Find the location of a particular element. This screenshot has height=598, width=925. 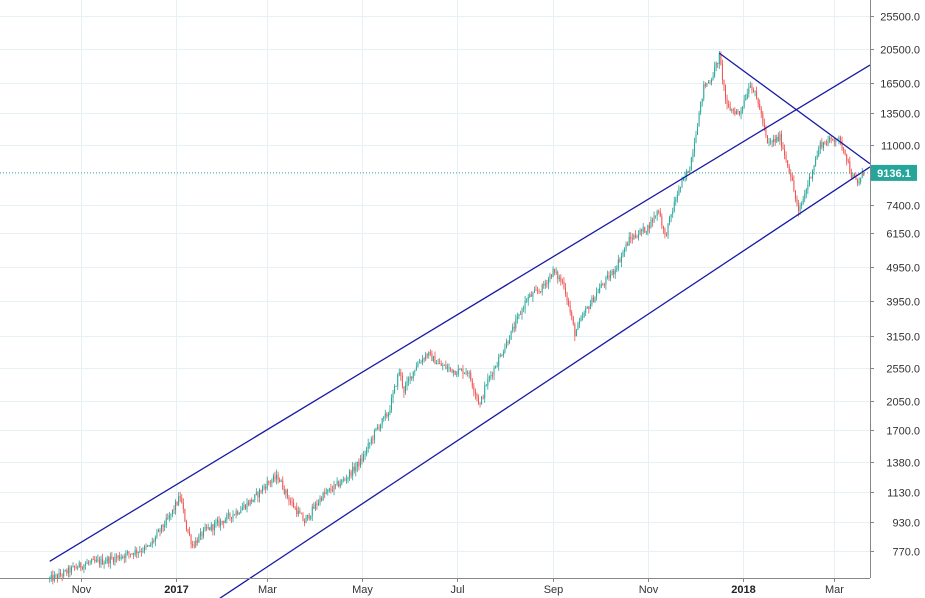

y-tick-label: 3150.0 is located at coordinates (903, 338).